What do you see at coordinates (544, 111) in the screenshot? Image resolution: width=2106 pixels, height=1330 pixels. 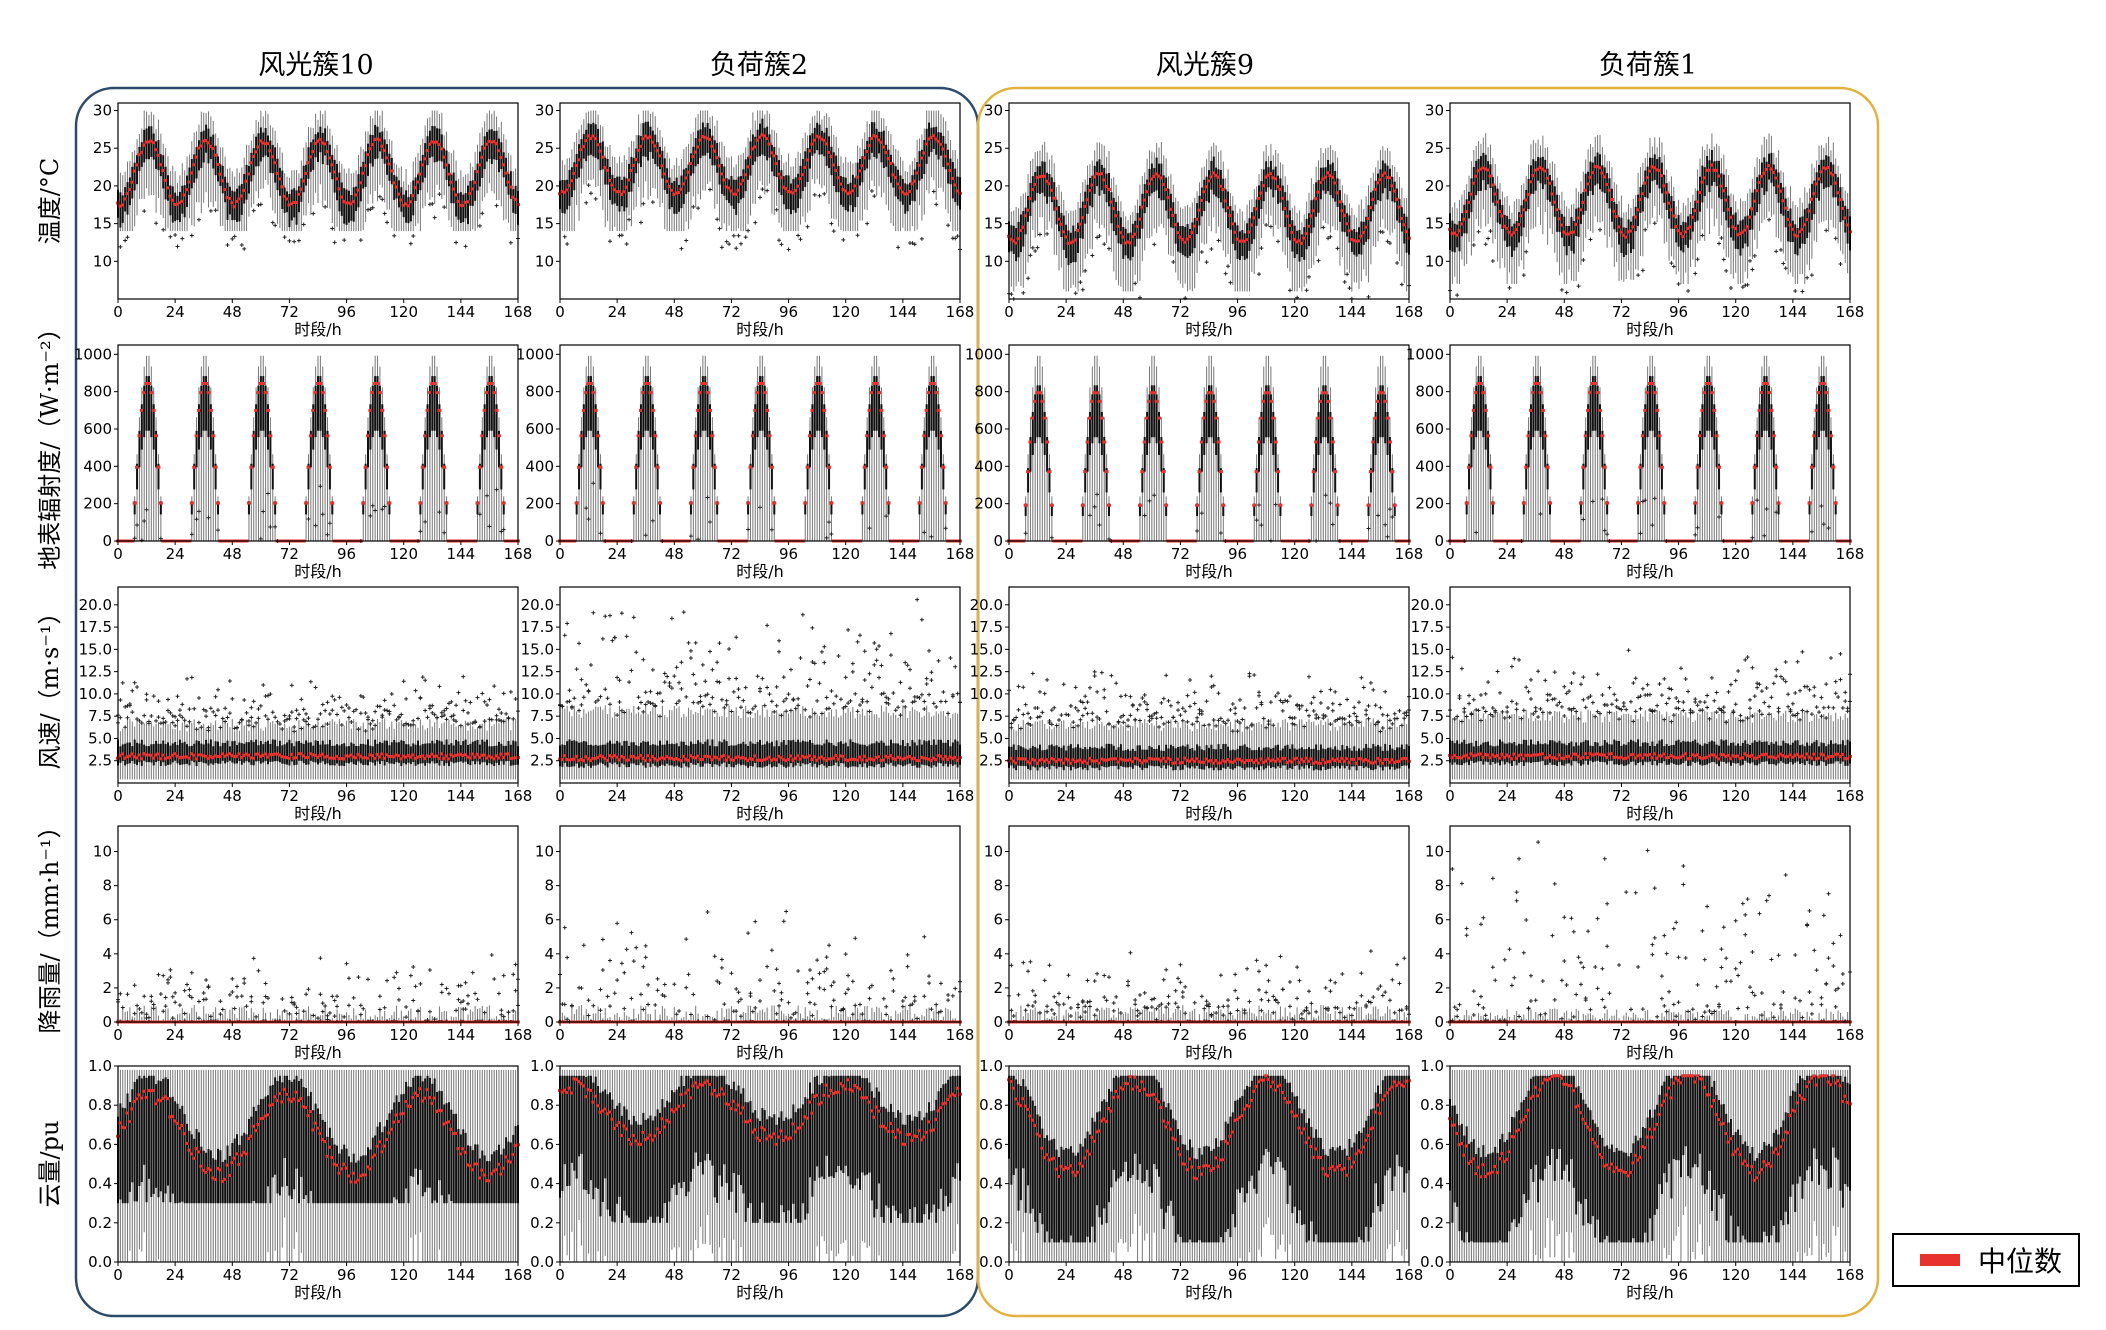 I see `y-tick-label: 30` at bounding box center [544, 111].